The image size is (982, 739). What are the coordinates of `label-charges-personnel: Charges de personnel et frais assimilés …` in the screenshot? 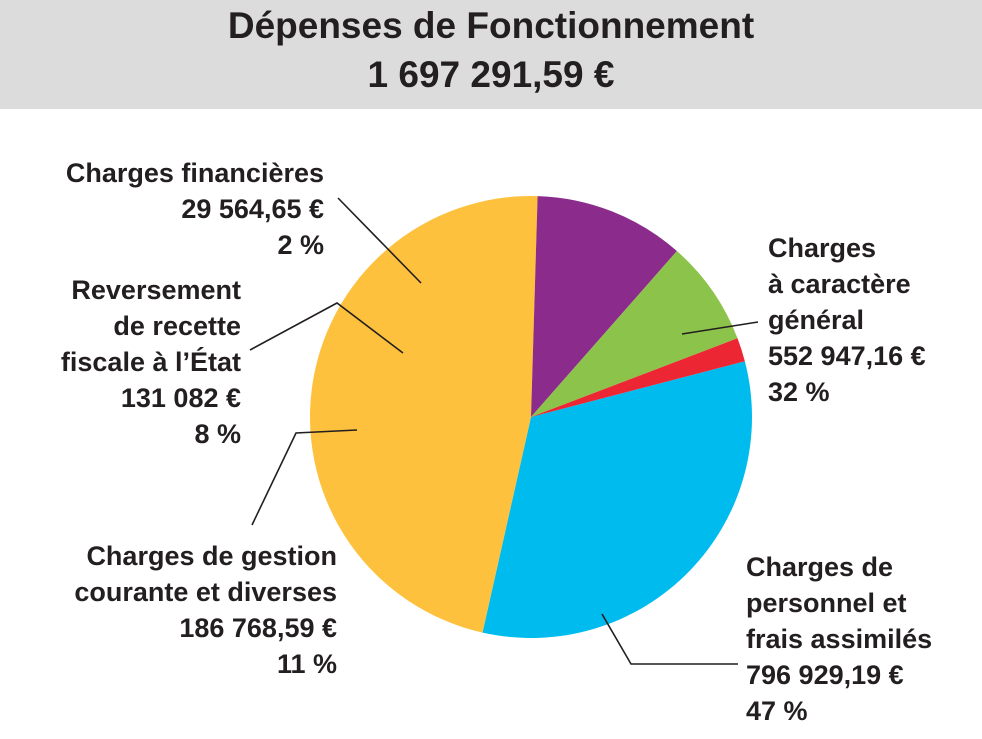 It's located at (839, 639).